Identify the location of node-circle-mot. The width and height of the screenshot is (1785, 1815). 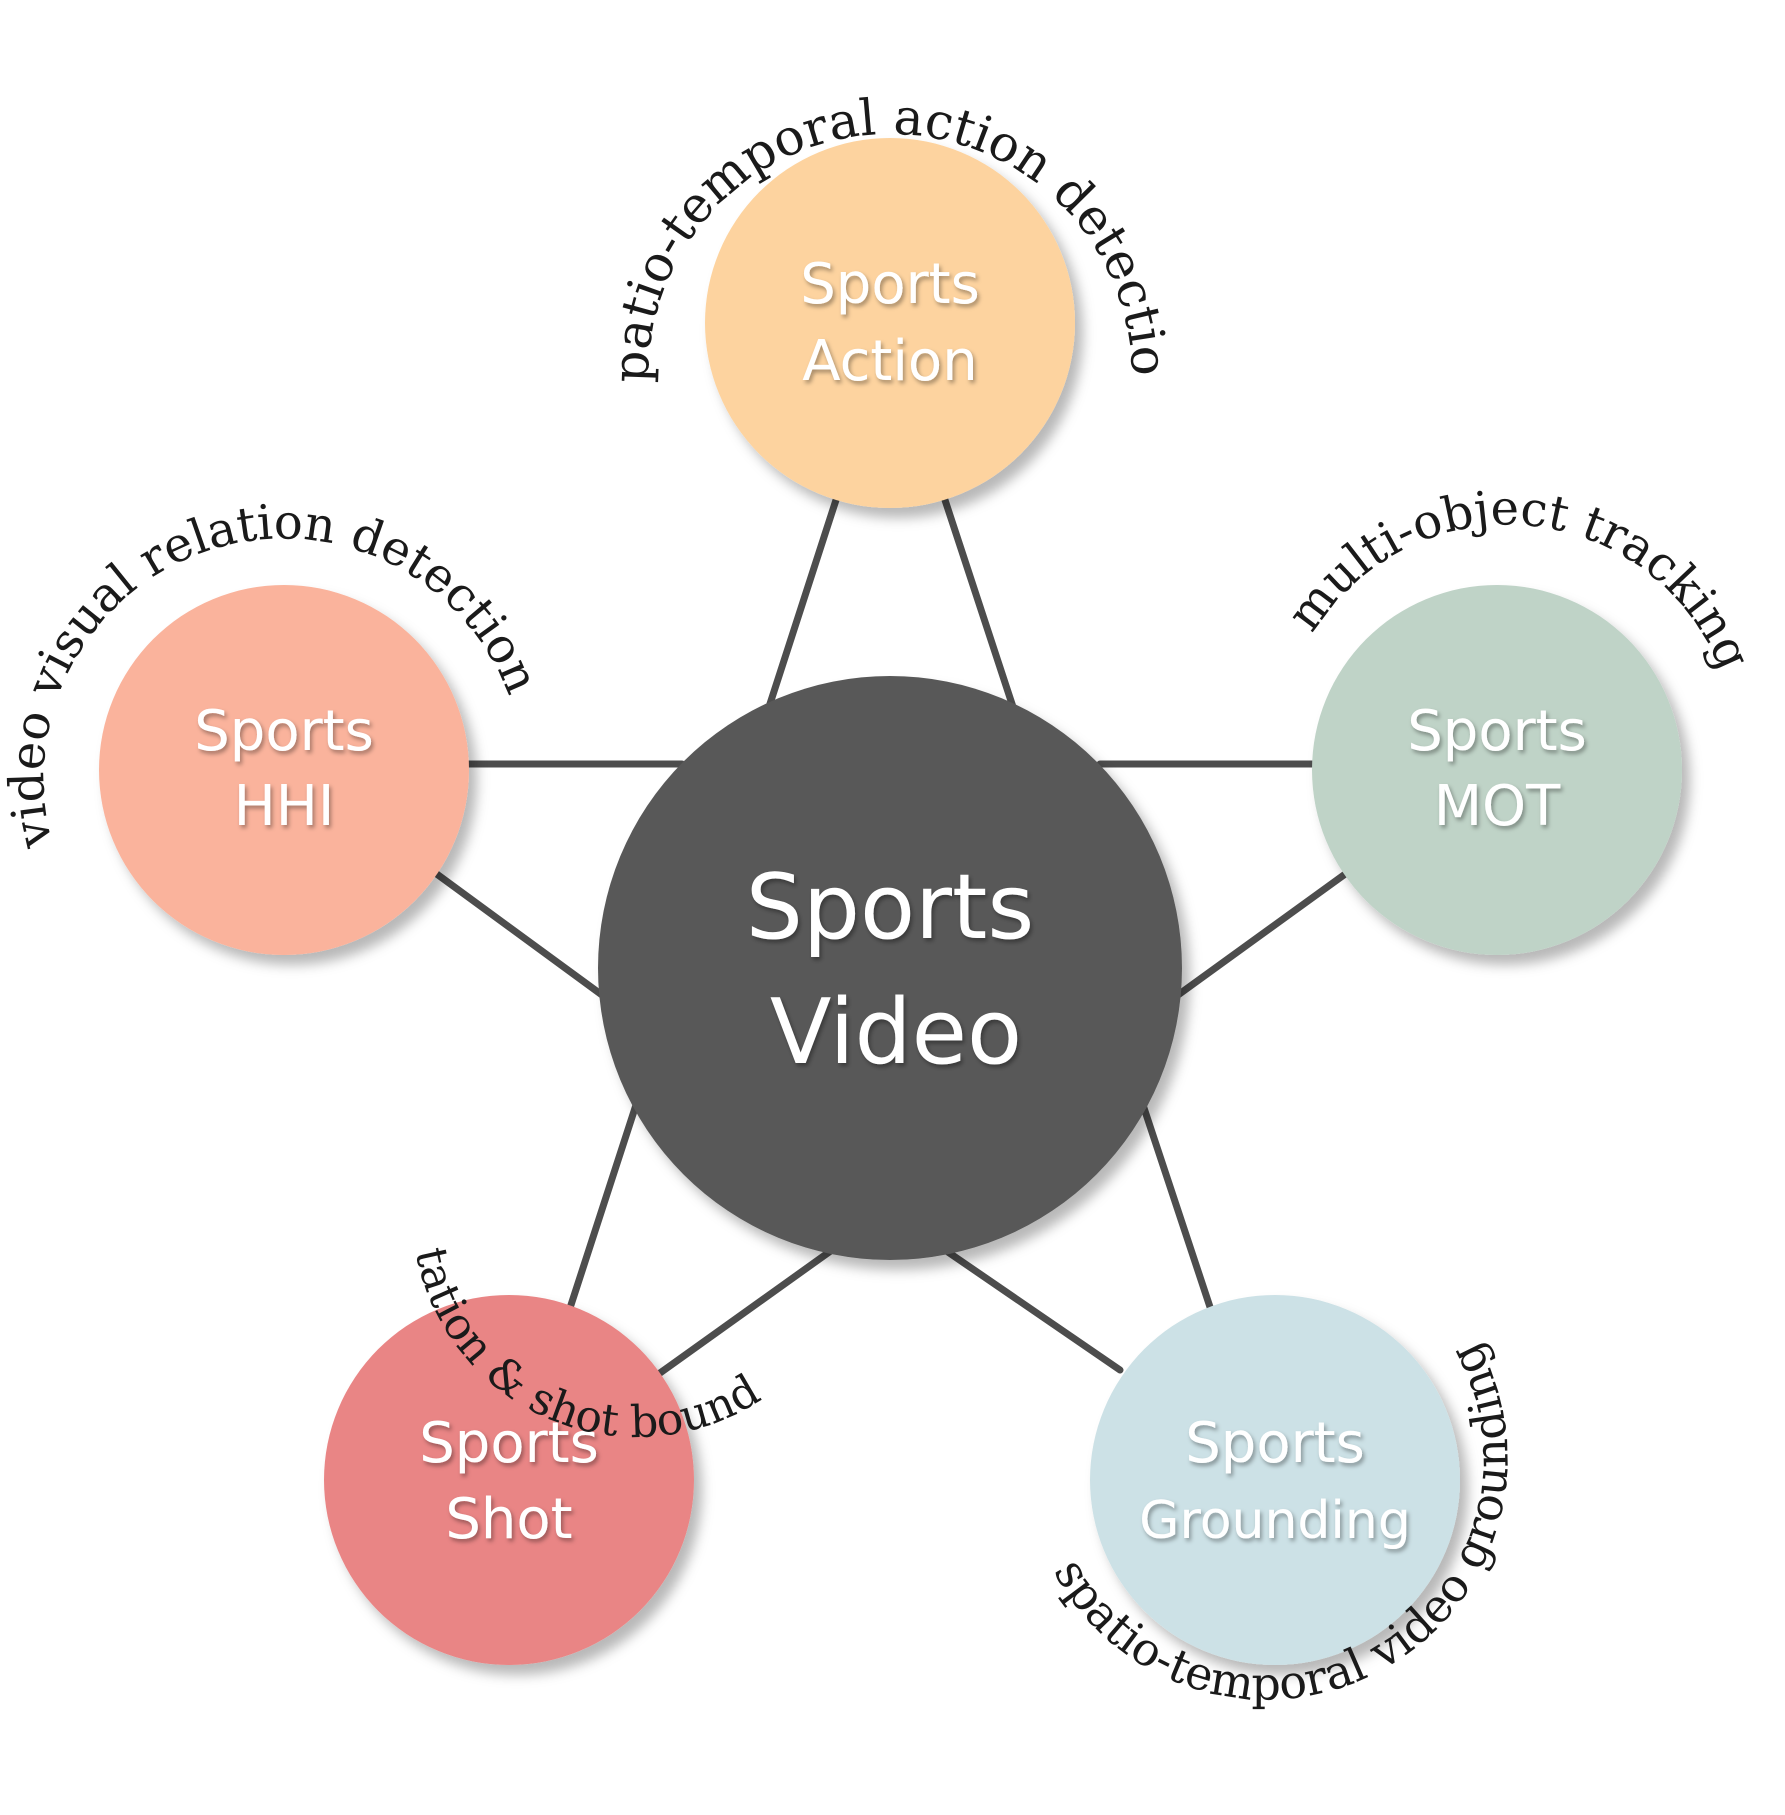
(1497, 770).